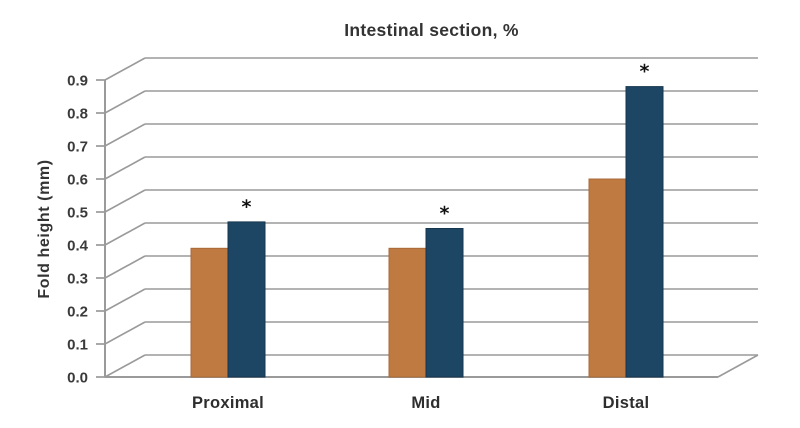 This screenshot has height=428, width=800. What do you see at coordinates (77, 378) in the screenshot?
I see `y-tick-label: 0.0` at bounding box center [77, 378].